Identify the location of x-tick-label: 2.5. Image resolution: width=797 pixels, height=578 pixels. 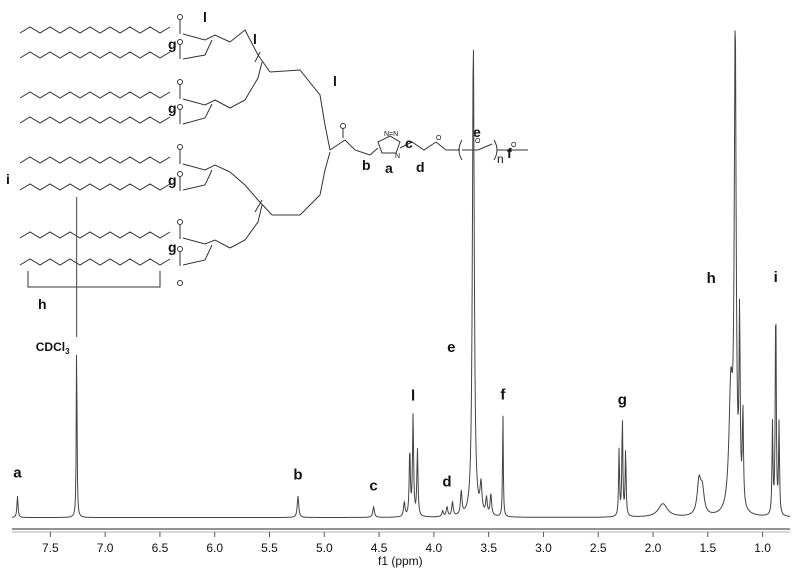
(598, 548).